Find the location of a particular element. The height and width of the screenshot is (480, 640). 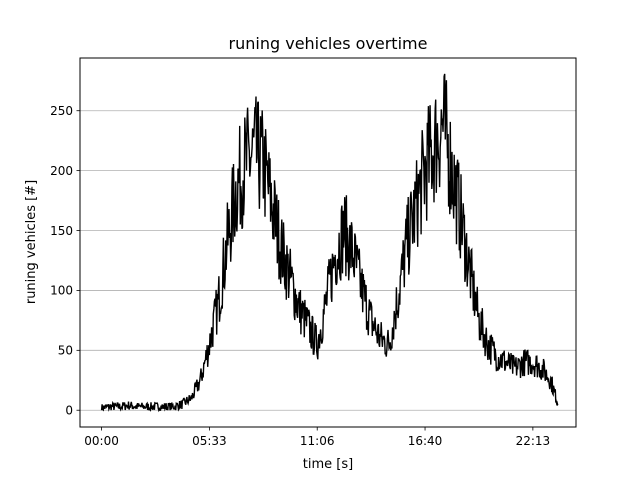

y-tick-label: 150 is located at coordinates (61, 231).